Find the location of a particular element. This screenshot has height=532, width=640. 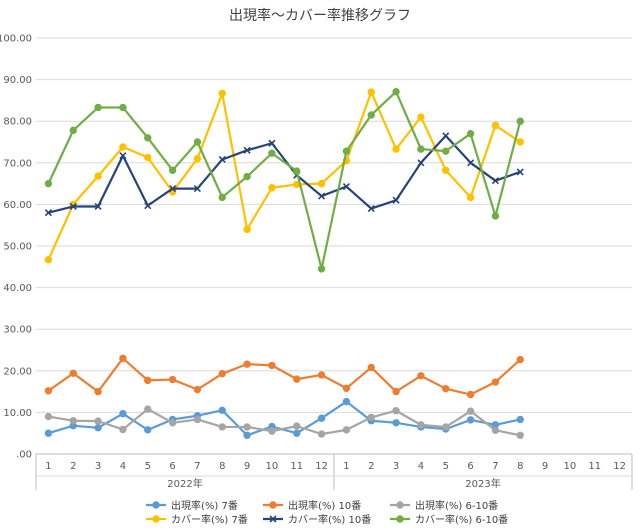

x-tick-label: 3 is located at coordinates (98, 466).